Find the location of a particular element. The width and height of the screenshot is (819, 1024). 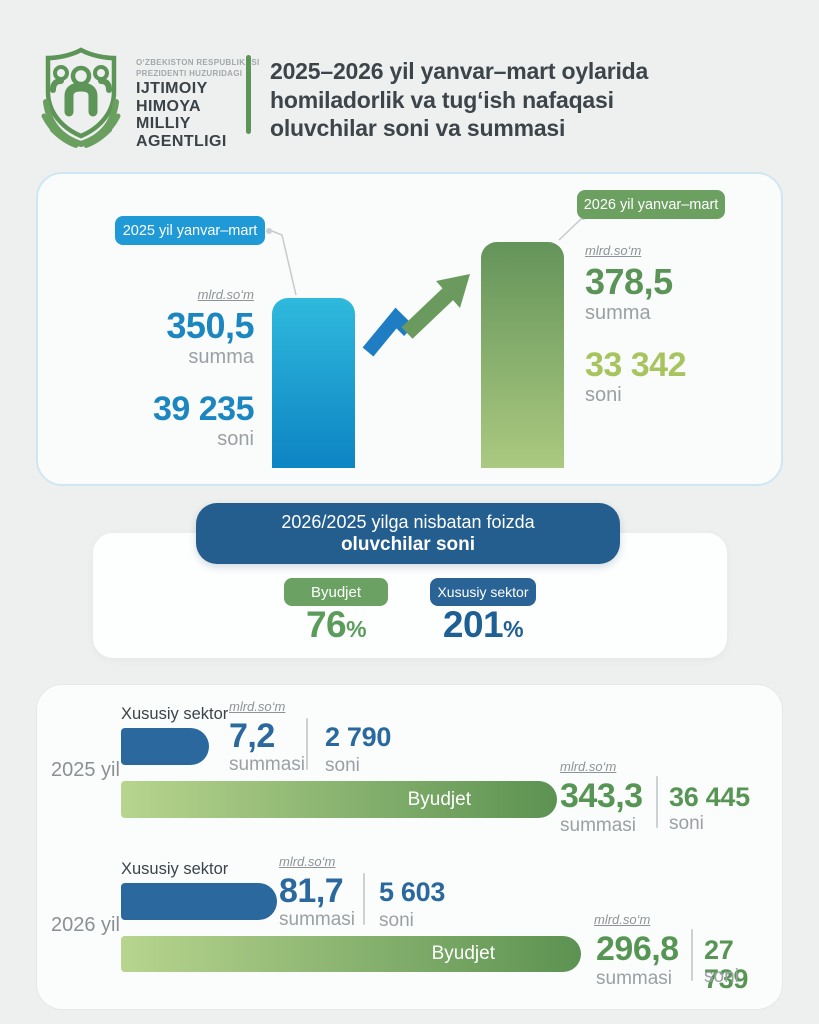

soni-value-2025: 39 235 is located at coordinates (204, 409).